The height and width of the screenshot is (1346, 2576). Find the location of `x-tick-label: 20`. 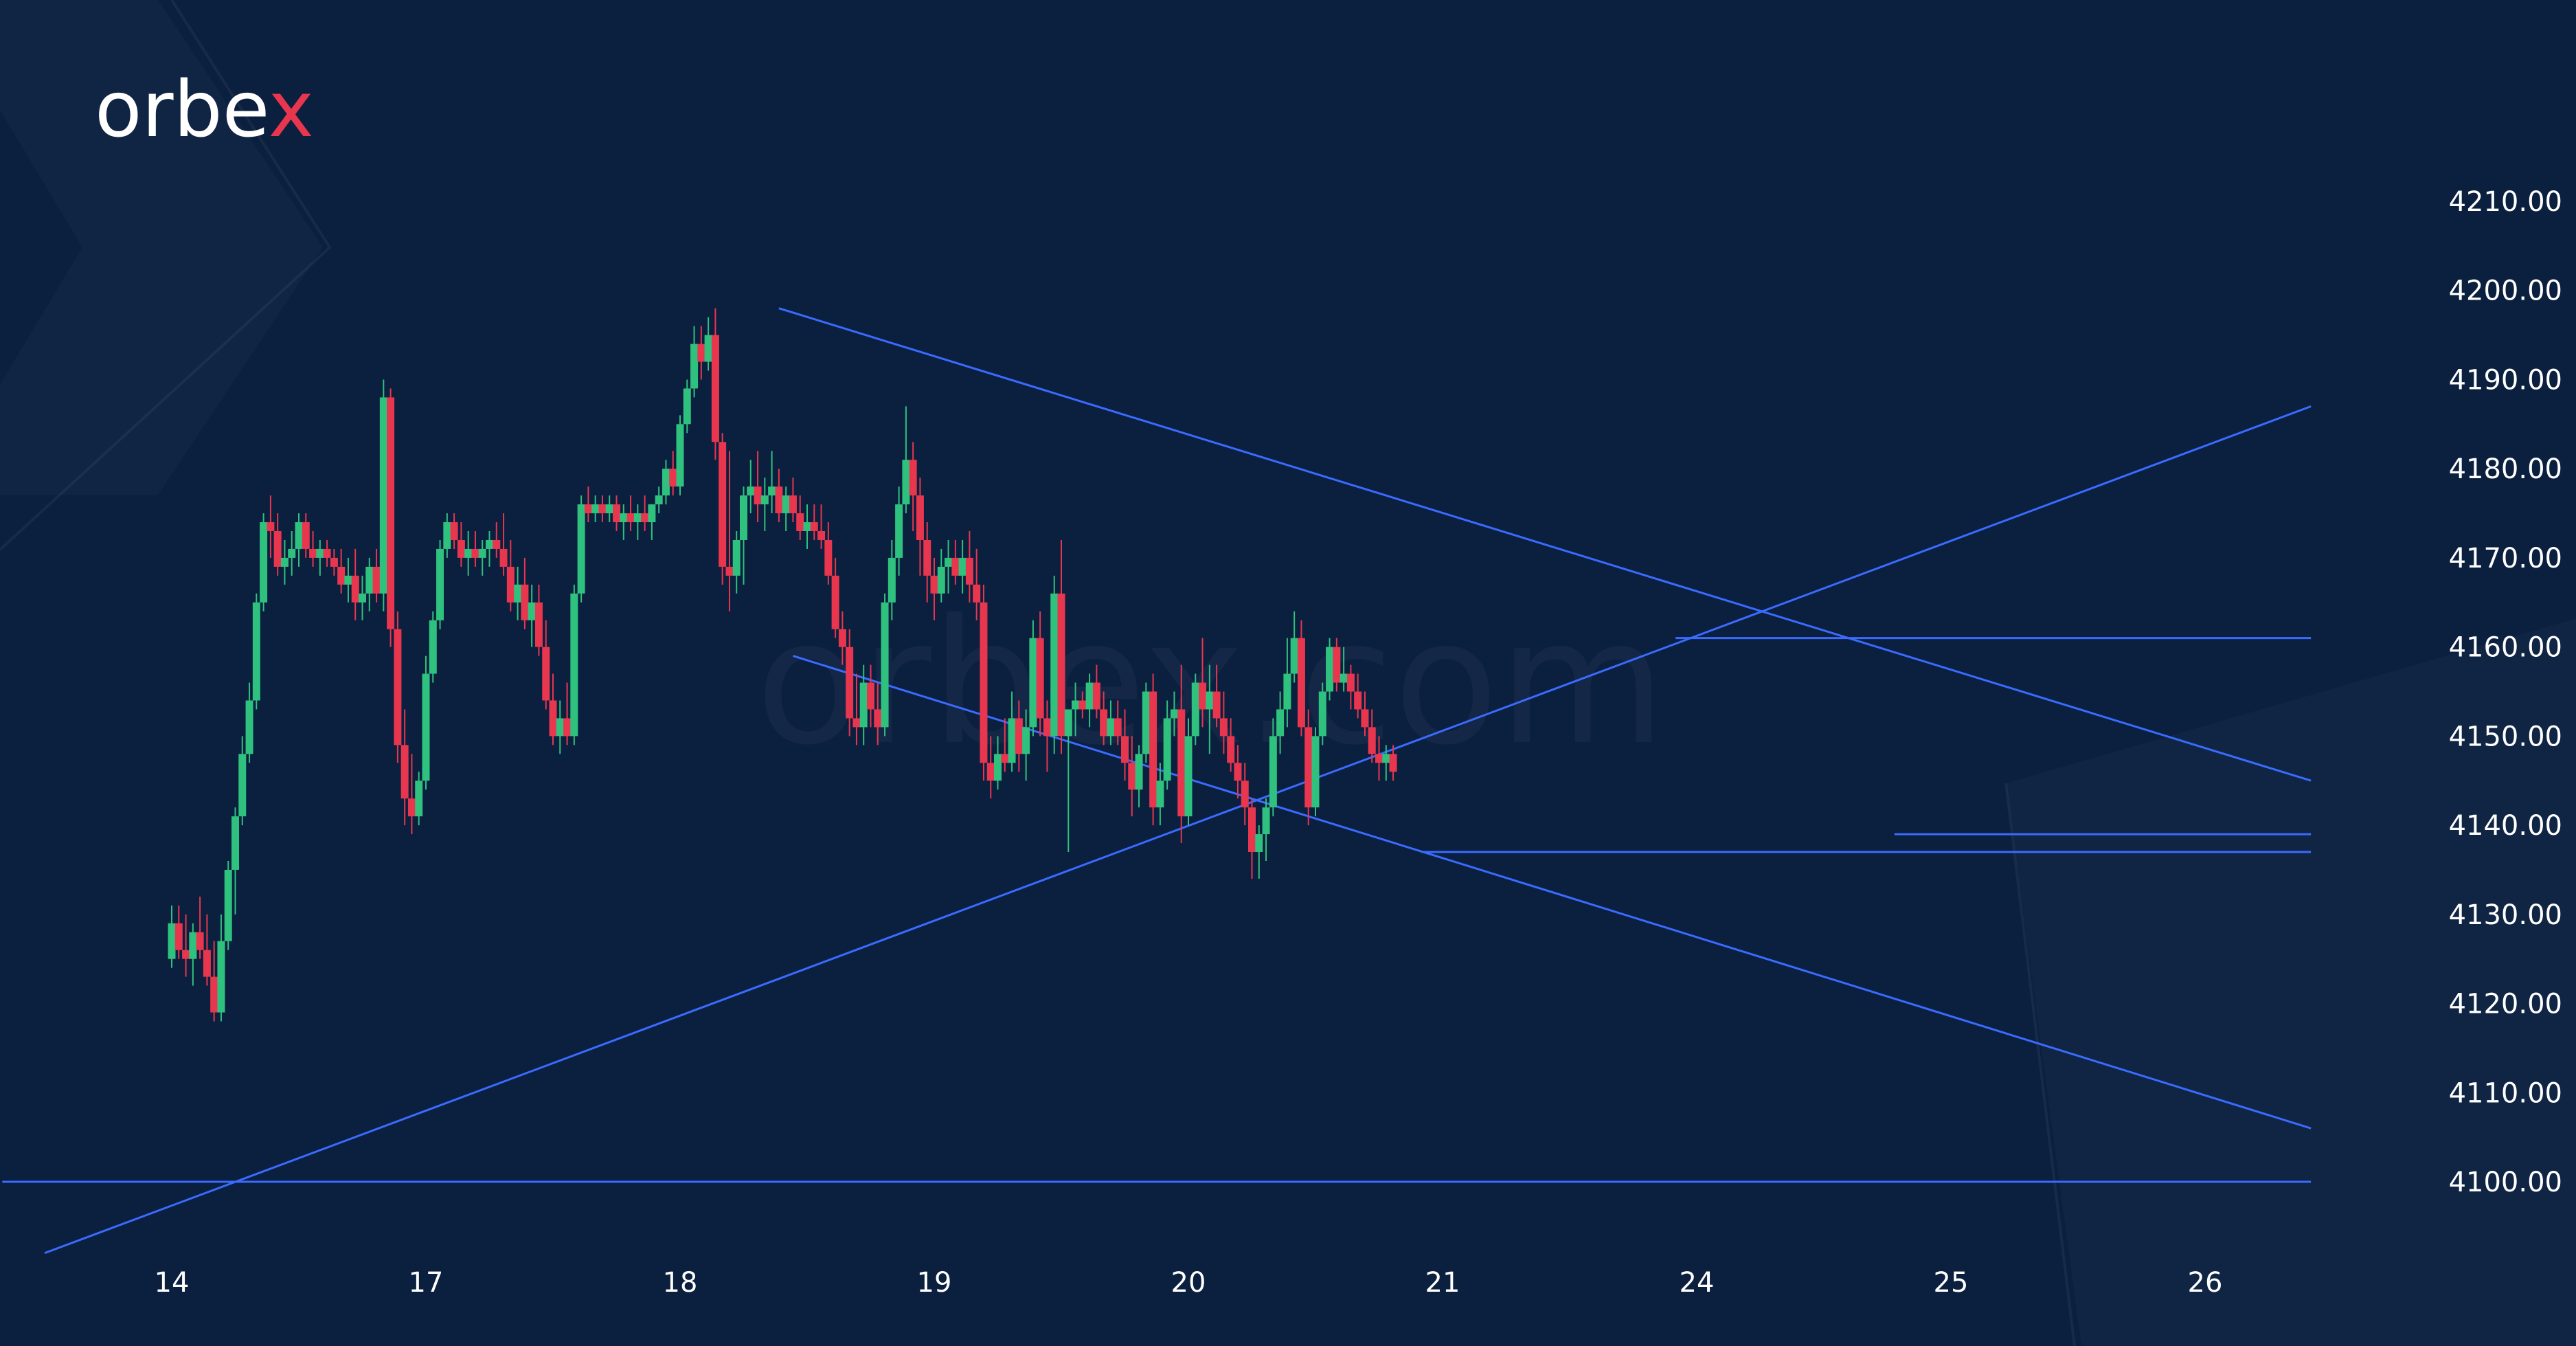

x-tick-label: 20 is located at coordinates (1188, 1283).